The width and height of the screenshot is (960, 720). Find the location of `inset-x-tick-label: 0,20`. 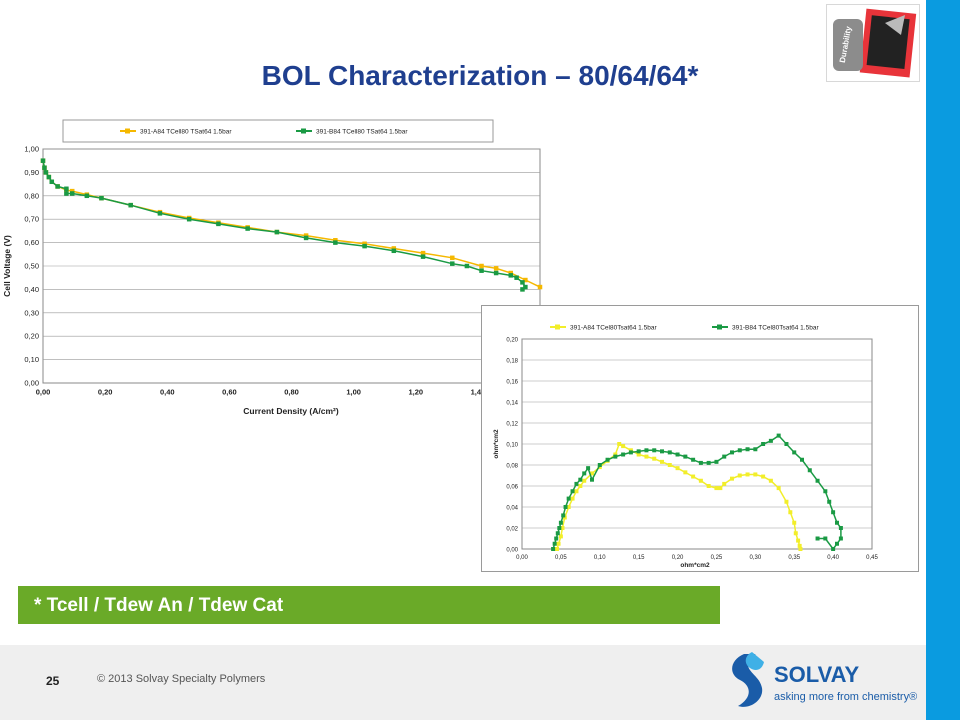

inset-x-tick-label: 0,20 is located at coordinates (678, 558).